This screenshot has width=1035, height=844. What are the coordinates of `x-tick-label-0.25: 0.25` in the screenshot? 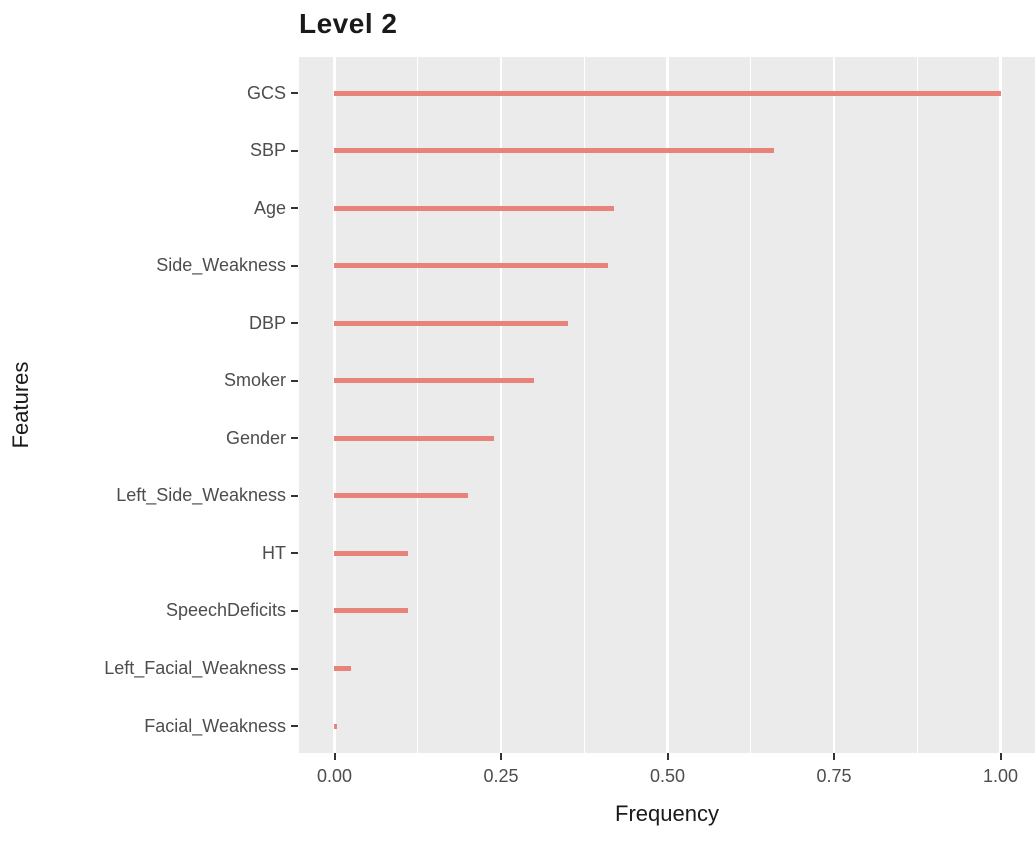 It's located at (501, 776).